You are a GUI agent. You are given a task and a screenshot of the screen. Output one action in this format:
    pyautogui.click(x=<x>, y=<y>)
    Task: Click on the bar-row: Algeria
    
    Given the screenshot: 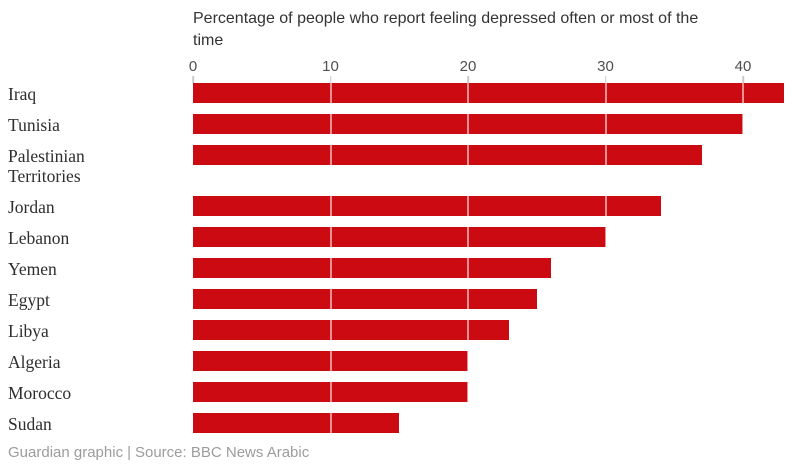 What is the action you would take?
    pyautogui.click(x=403, y=361)
    